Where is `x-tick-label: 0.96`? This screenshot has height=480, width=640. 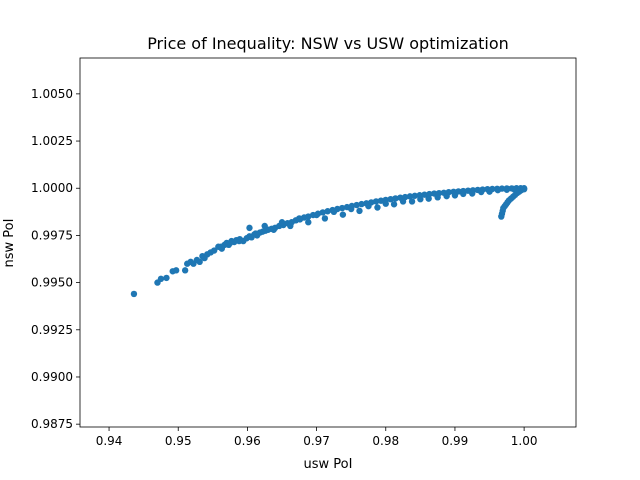 x-tick-label: 0.96 is located at coordinates (247, 441).